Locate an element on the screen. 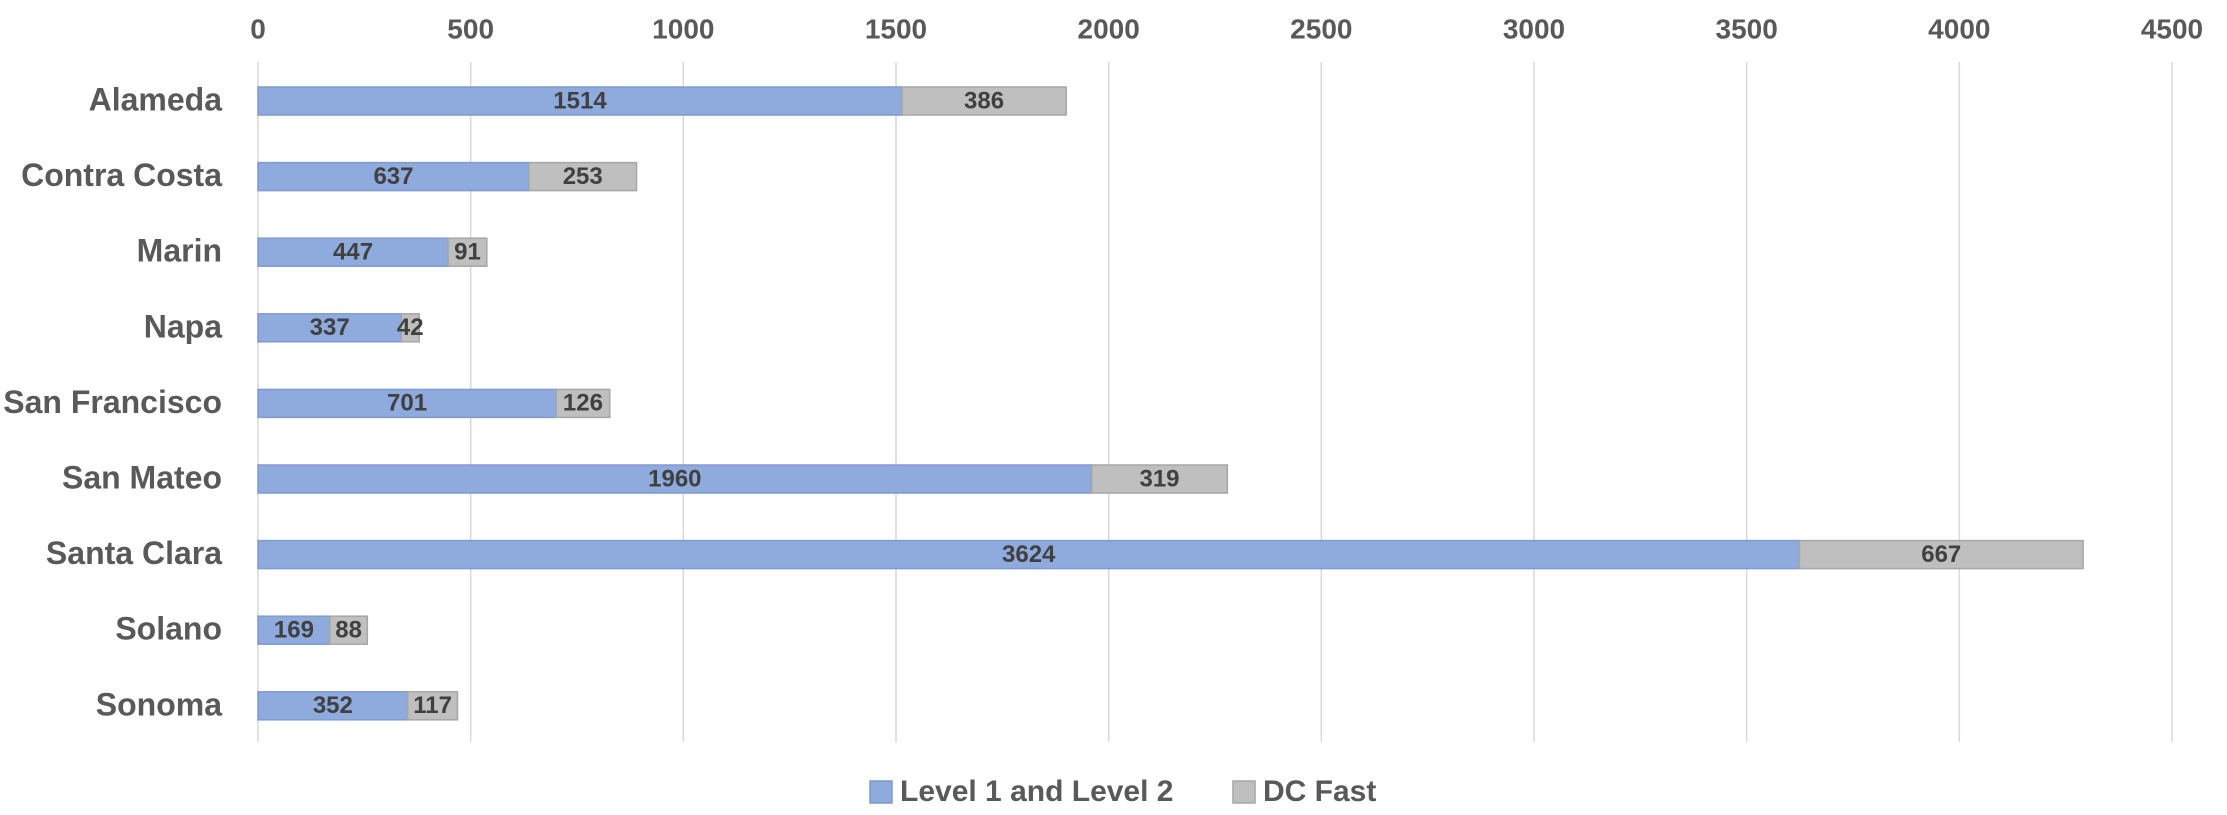 This screenshot has height=815, width=2227. category-label: Napa is located at coordinates (183, 326).